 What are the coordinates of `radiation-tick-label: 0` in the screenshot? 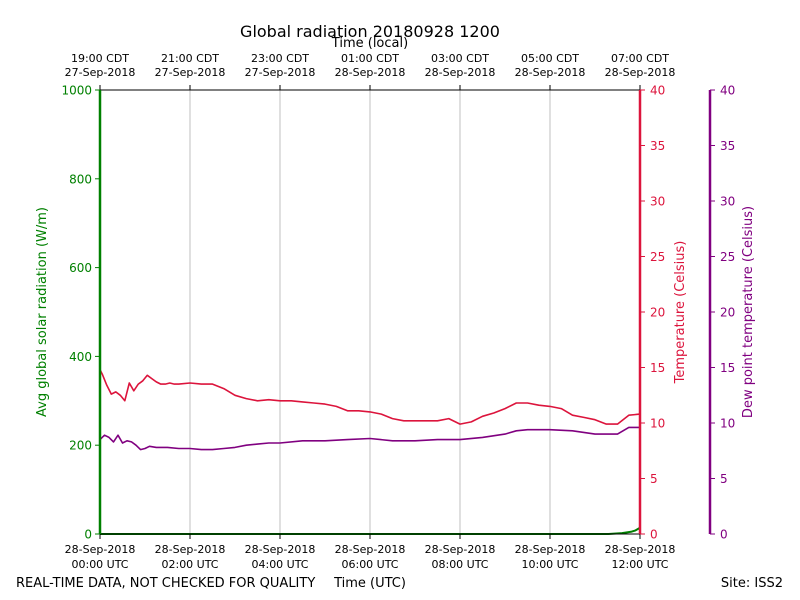 It's located at (88, 535).